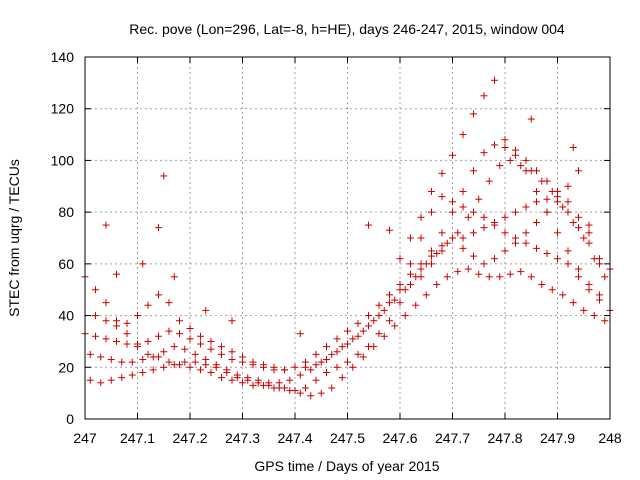  What do you see at coordinates (66, 316) in the screenshot?
I see `y-tick-label: 40` at bounding box center [66, 316].